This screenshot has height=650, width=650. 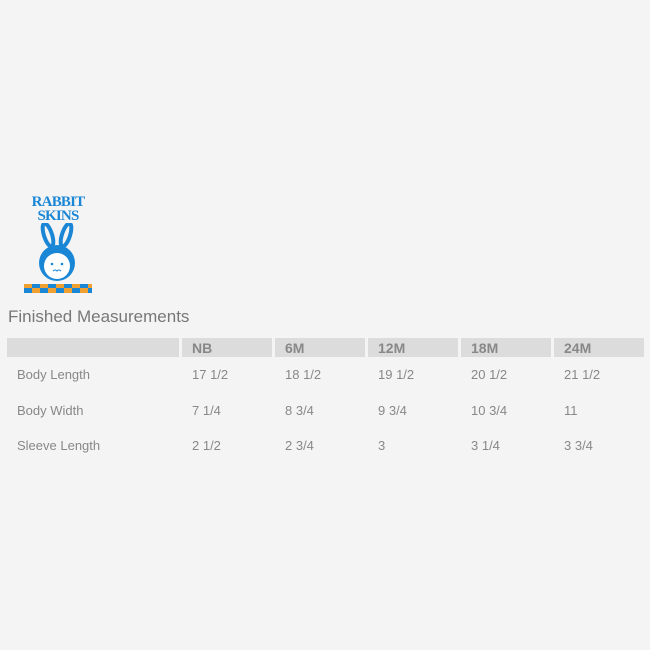 I want to click on logo-line1: RABBIT, so click(x=58, y=202).